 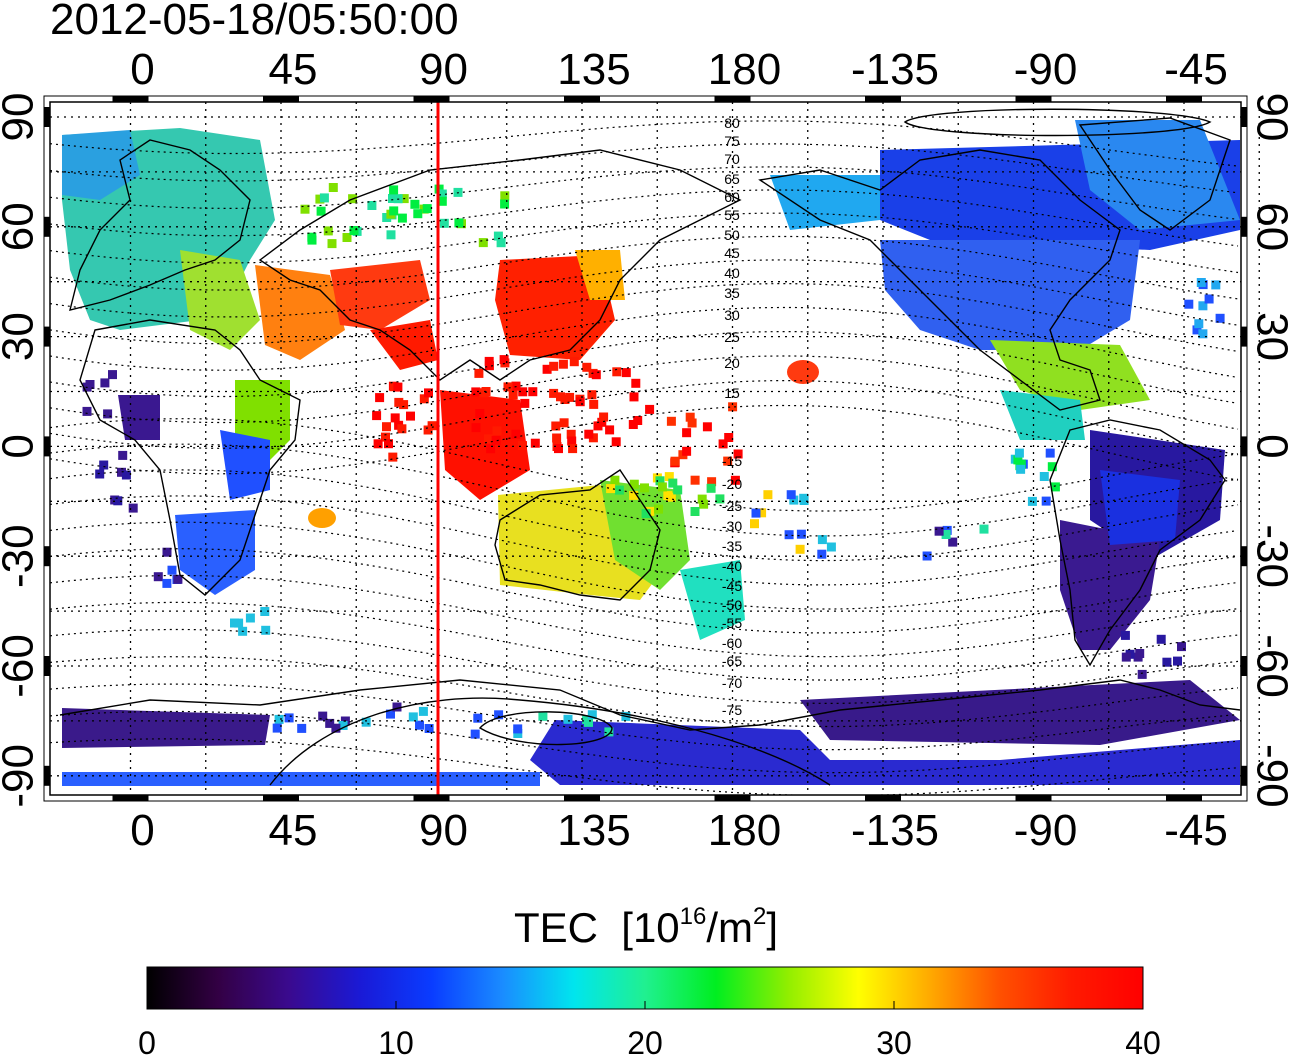 What do you see at coordinates (1270, 336) in the screenshot?
I see `right-latitude-label: 30` at bounding box center [1270, 336].